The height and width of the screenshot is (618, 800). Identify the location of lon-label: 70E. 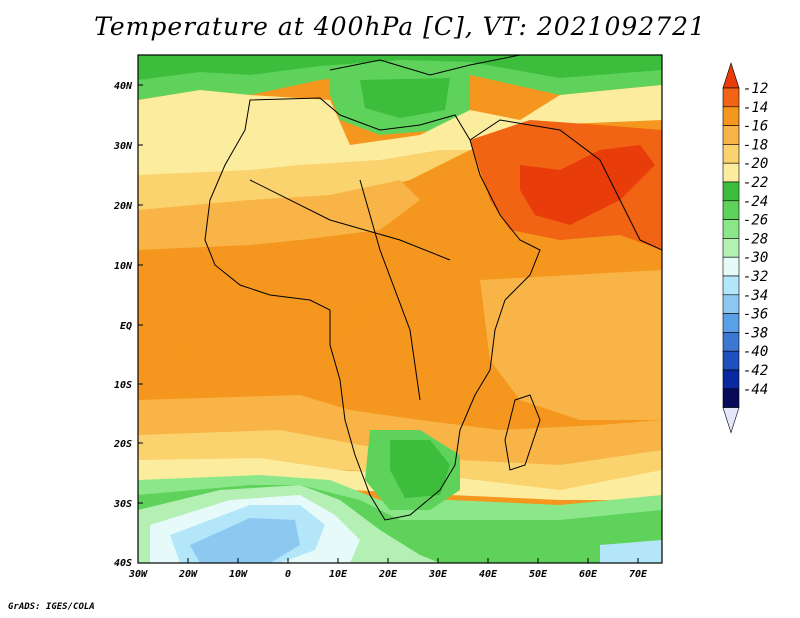
(638, 574).